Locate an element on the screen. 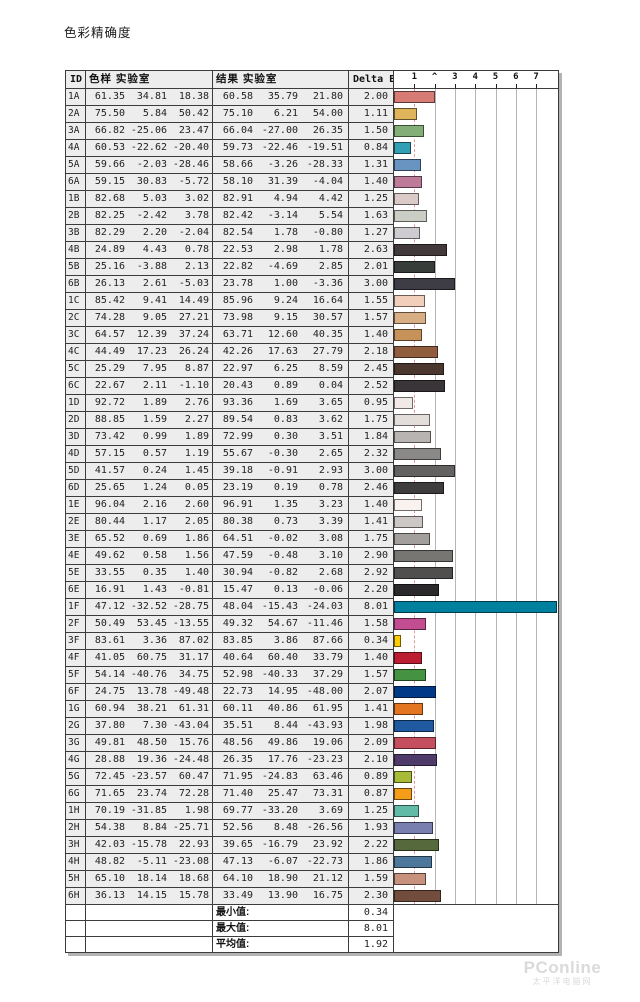 The height and width of the screenshot is (1002, 640). result-lab-value: 82.42 is located at coordinates (237, 215).